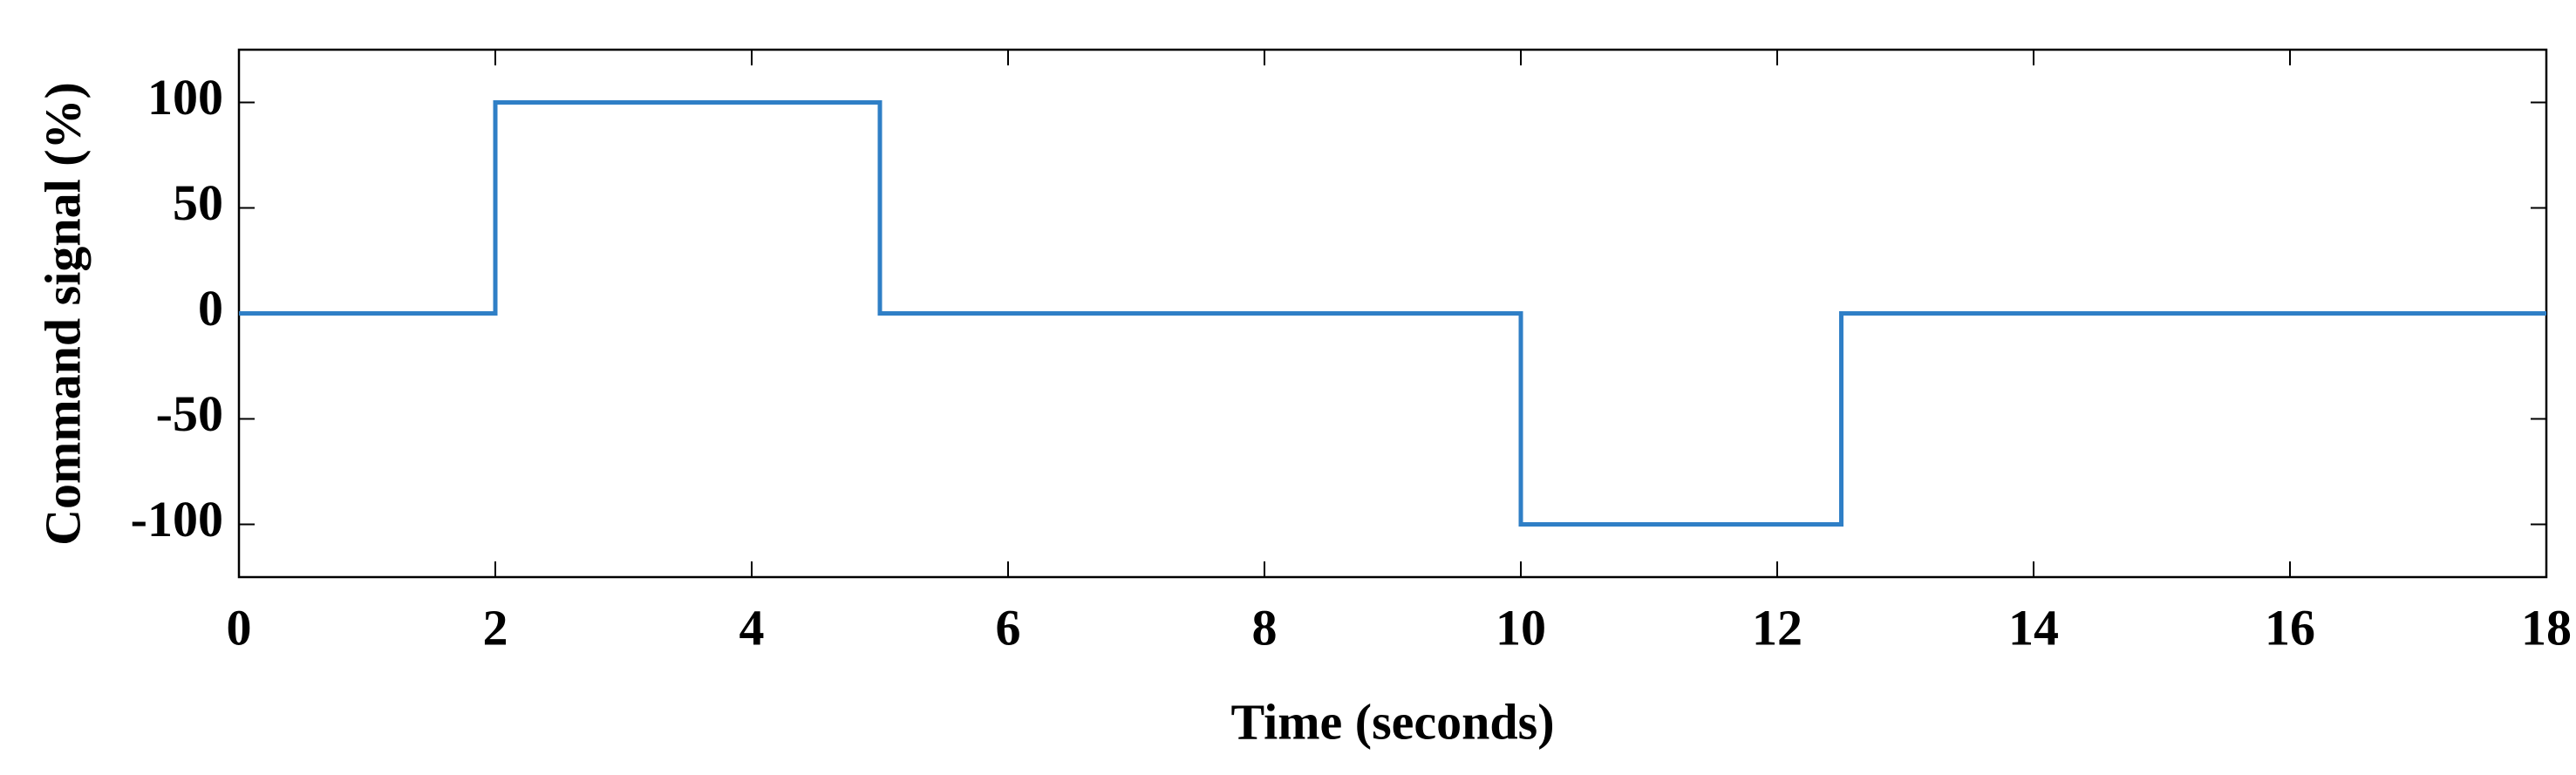  What do you see at coordinates (1521, 627) in the screenshot?
I see `x-tick-label: 10` at bounding box center [1521, 627].